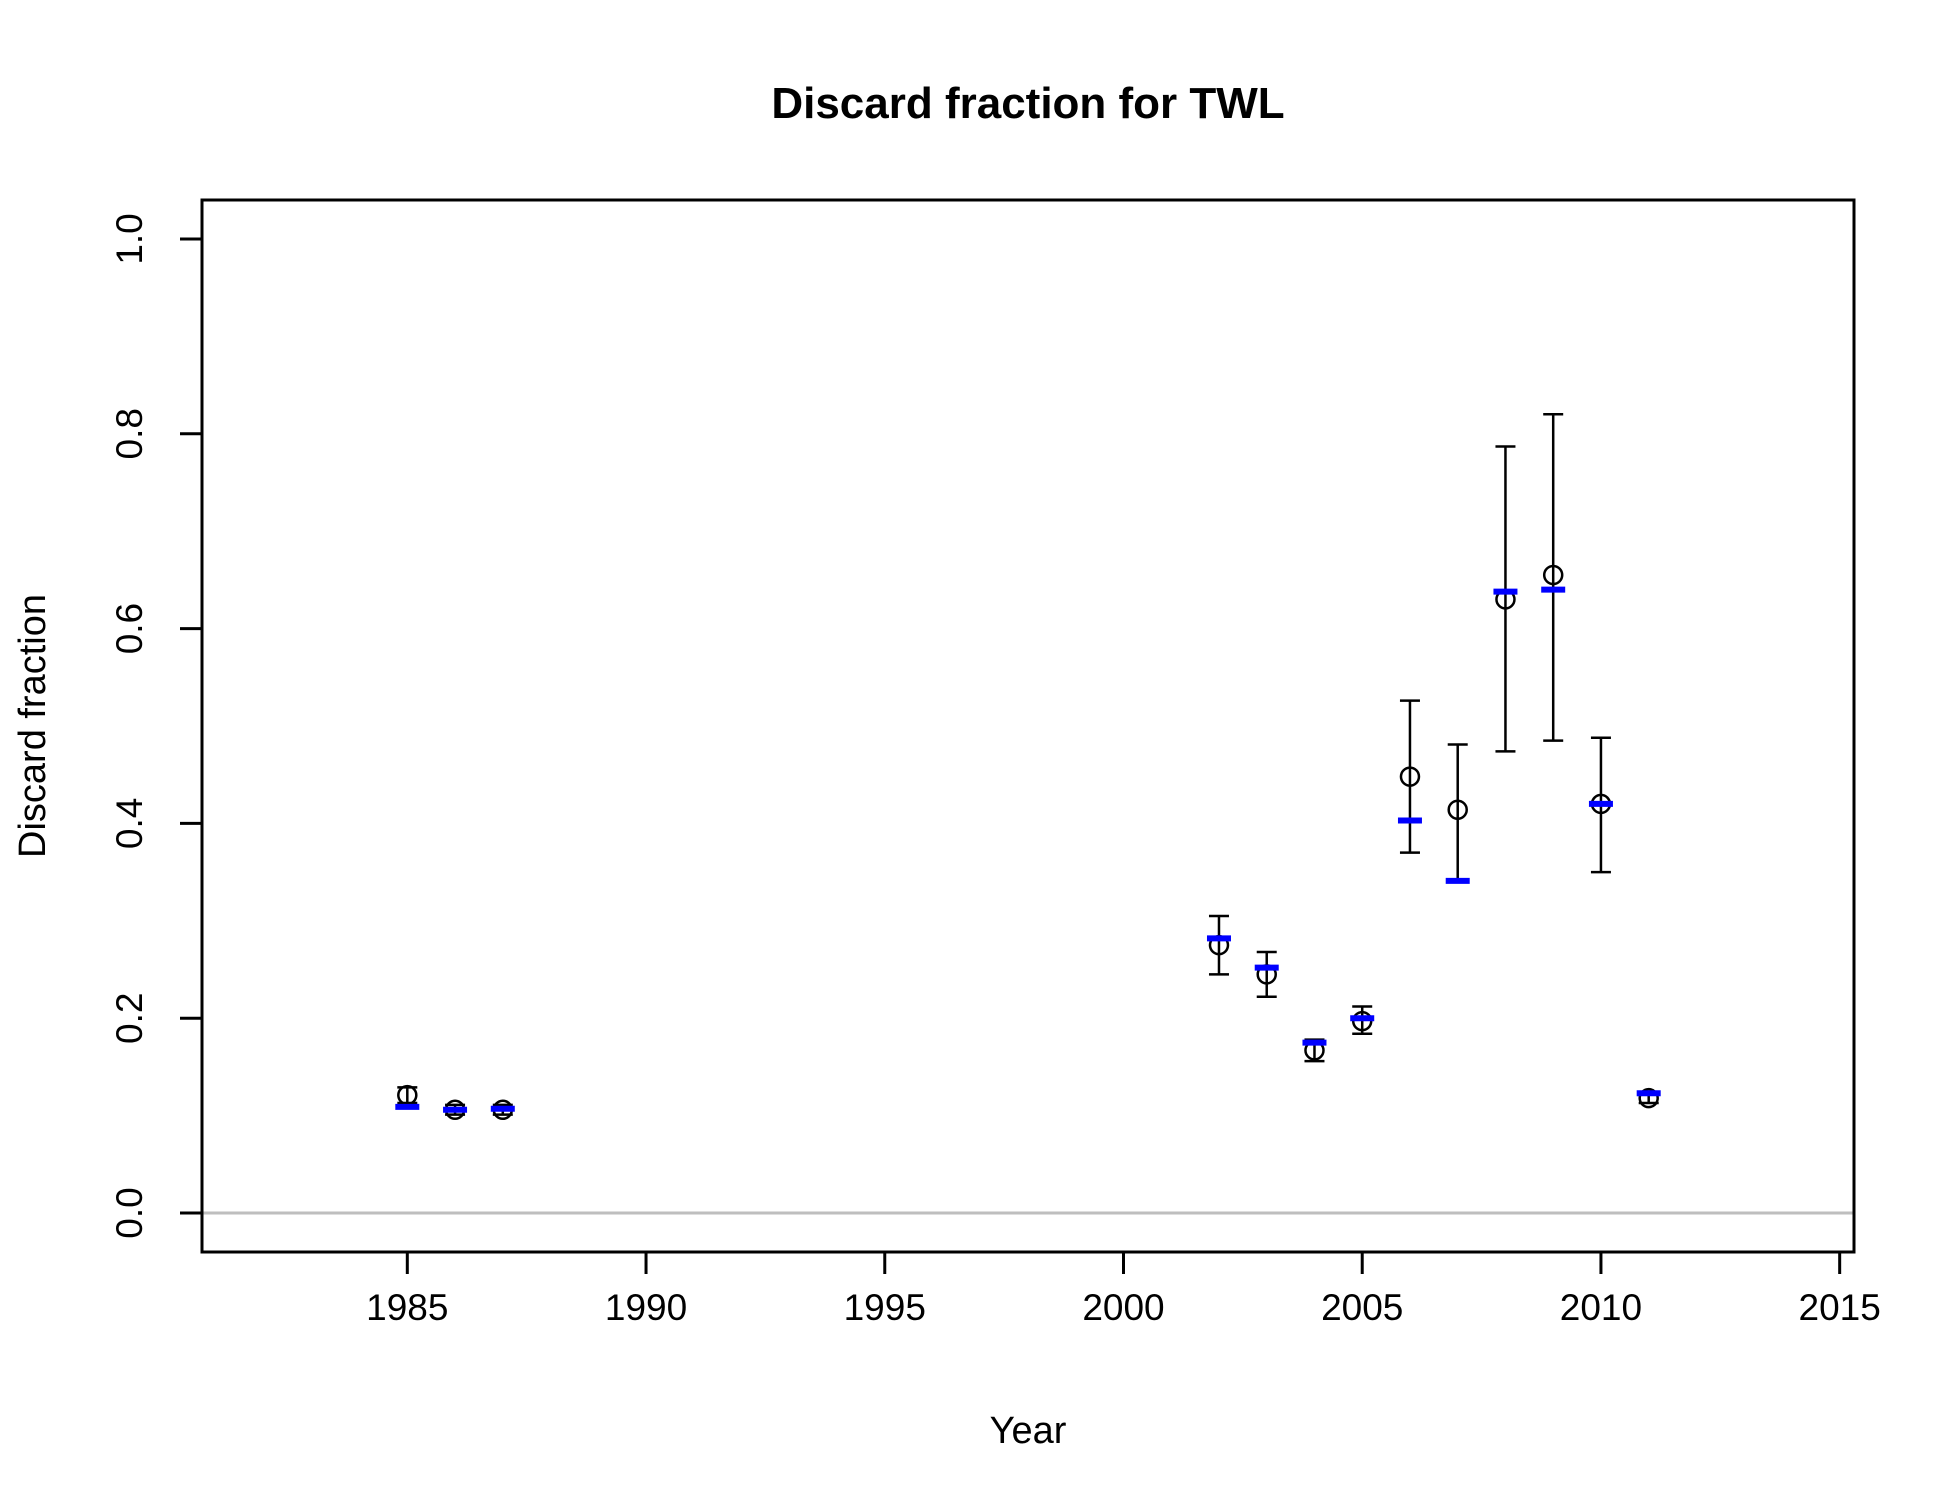 The height and width of the screenshot is (1500, 1950). I want to click on y-tick-label: 0.6, so click(129, 628).